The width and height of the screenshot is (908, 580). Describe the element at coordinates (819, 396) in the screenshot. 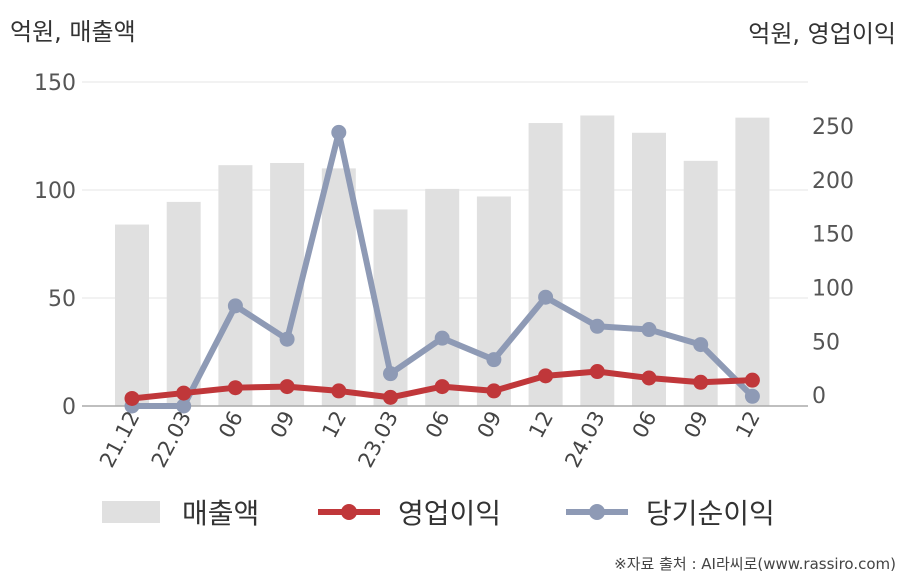

I see `right-tick-label: 0` at that location.